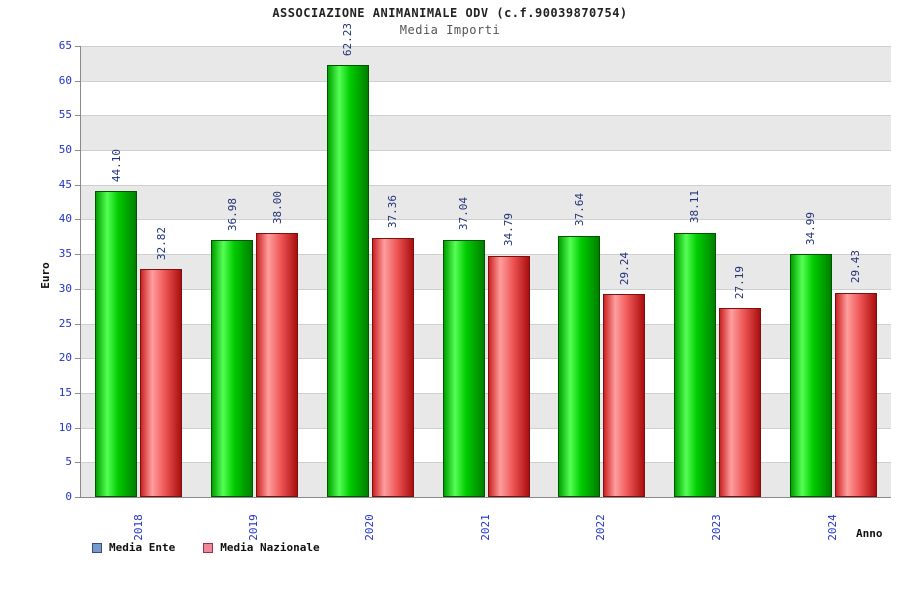  I want to click on bar-media-nazionale-2024, so click(855, 394).